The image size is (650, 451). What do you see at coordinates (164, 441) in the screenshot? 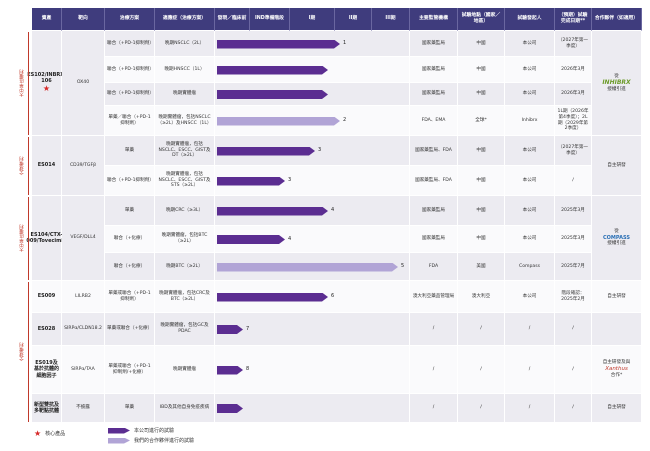
I see `legend-text: 我們的合作夥伴進行的試驗` at bounding box center [164, 441].